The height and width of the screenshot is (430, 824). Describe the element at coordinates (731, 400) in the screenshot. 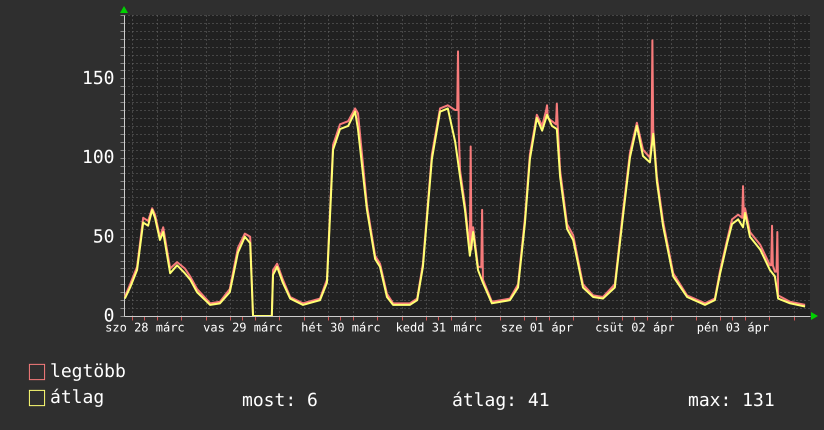

I see `text: max: 131` at that location.